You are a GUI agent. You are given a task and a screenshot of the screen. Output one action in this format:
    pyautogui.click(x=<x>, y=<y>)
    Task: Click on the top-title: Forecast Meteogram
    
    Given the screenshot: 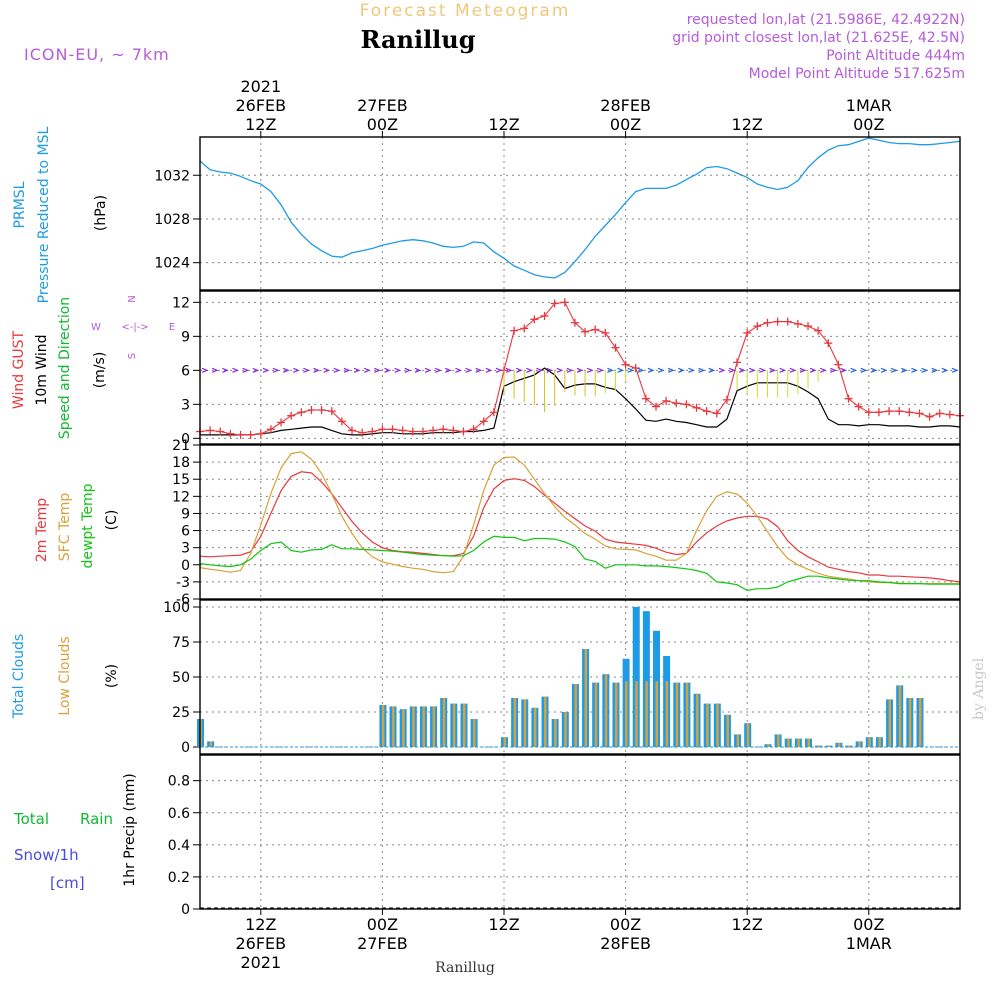 What is the action you would take?
    pyautogui.click(x=465, y=11)
    